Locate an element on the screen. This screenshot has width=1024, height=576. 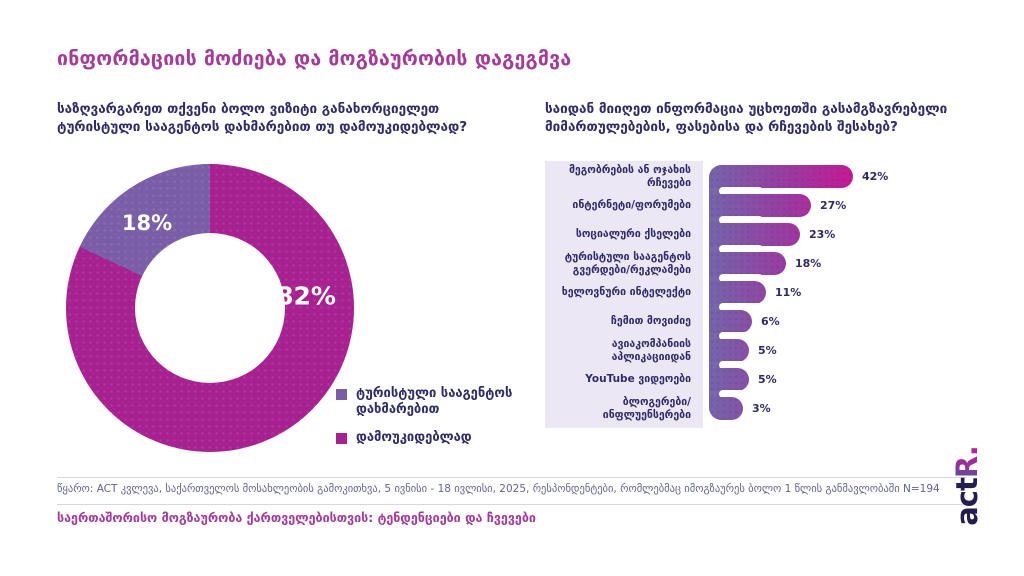
bar-category-label: ინტერნეტი/ფორუმები is located at coordinates (631, 205).